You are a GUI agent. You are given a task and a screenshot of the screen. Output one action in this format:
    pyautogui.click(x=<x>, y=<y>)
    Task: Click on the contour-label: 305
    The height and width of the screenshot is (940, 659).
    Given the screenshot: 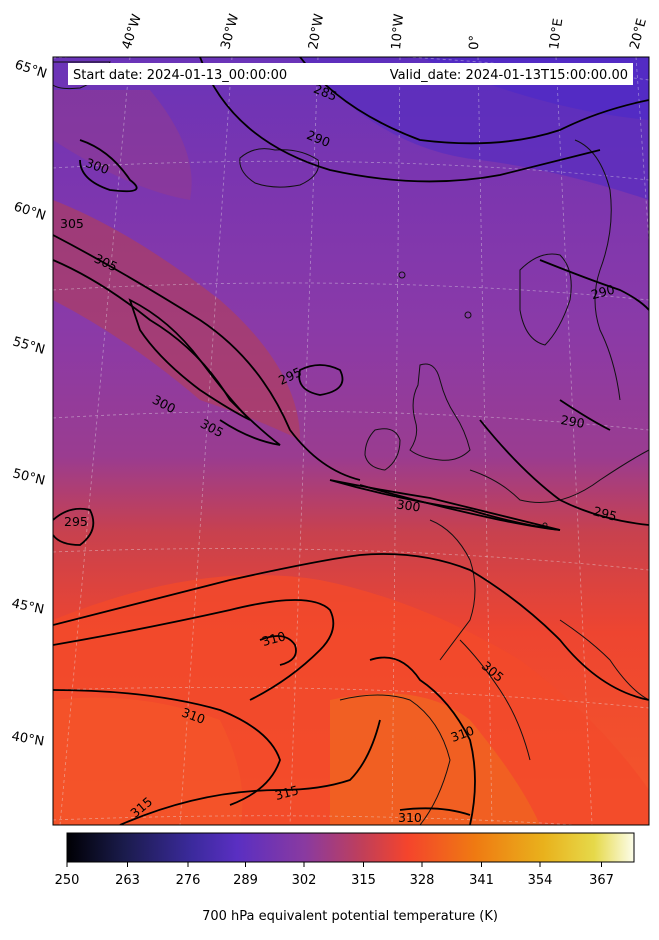 What is the action you would take?
    pyautogui.click(x=72, y=223)
    